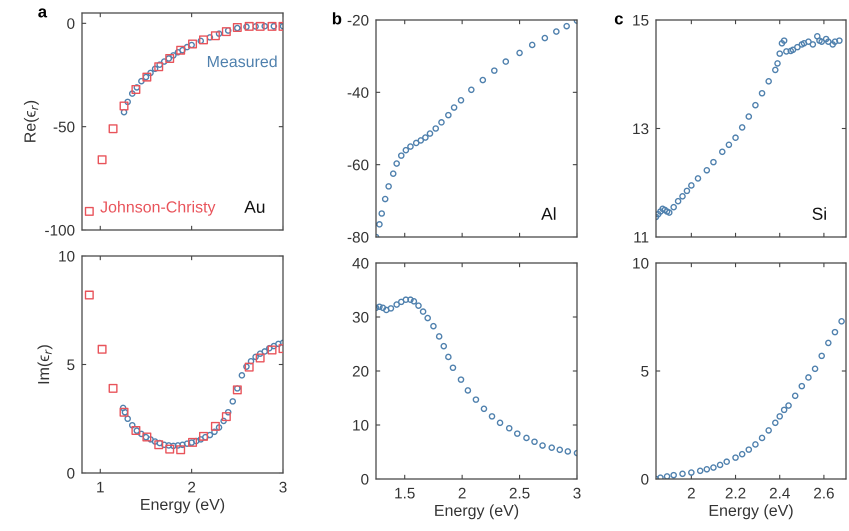  I want to click on y-tick-label: 11, so click(641, 237).